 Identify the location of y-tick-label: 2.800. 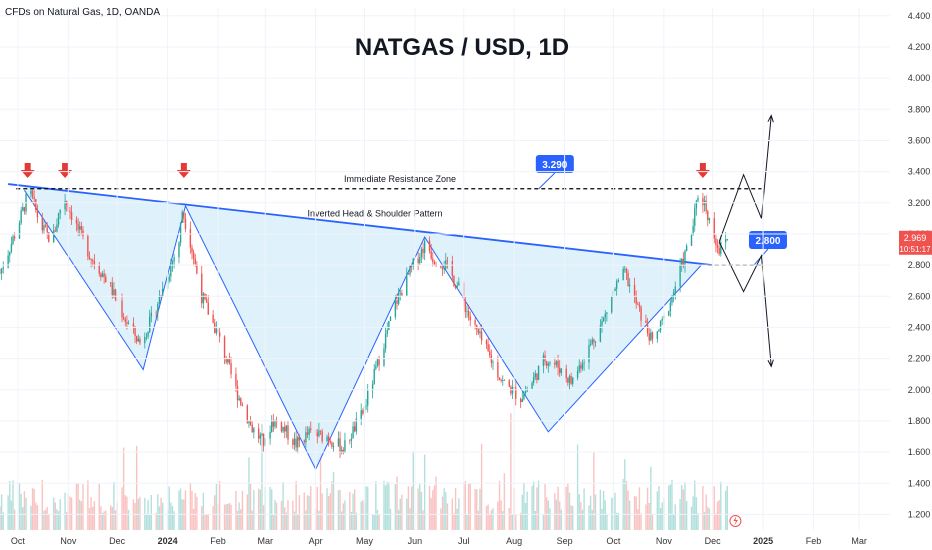
(919, 265).